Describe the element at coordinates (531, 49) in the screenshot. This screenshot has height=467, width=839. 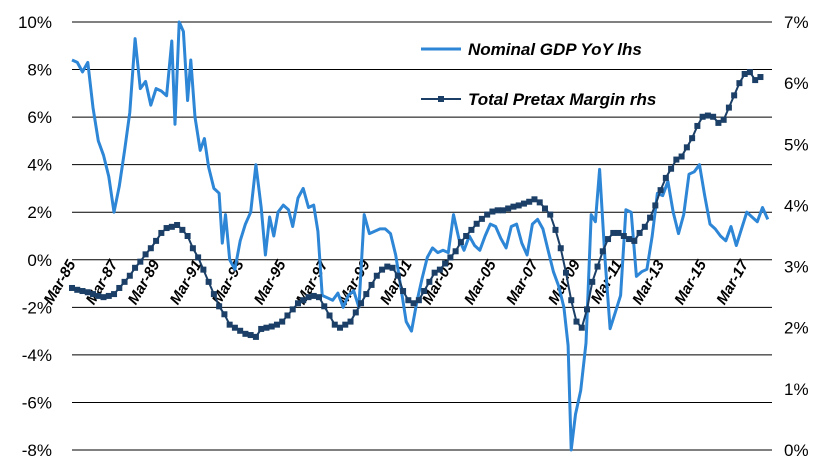
I see `legend-item: Nominal GDP YoY lhs` at that location.